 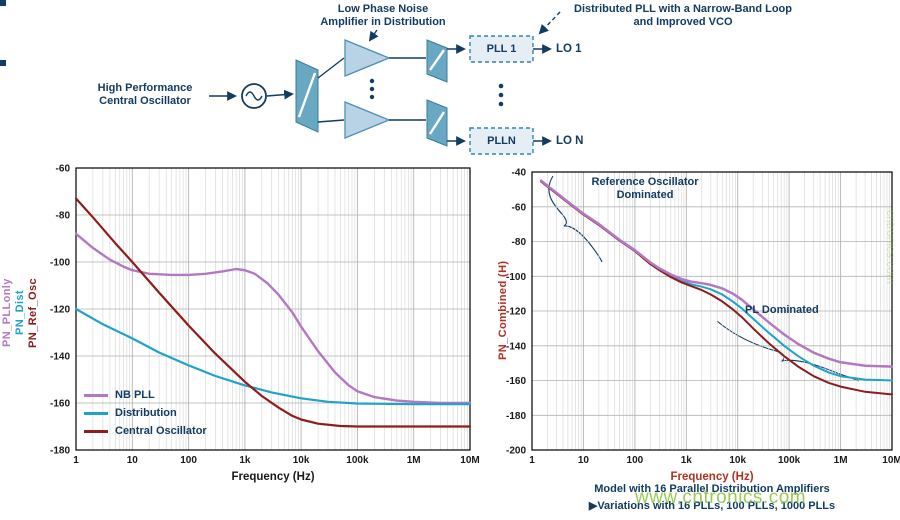 What do you see at coordinates (385, 83) in the screenshot?
I see `block-diagram` at bounding box center [385, 83].